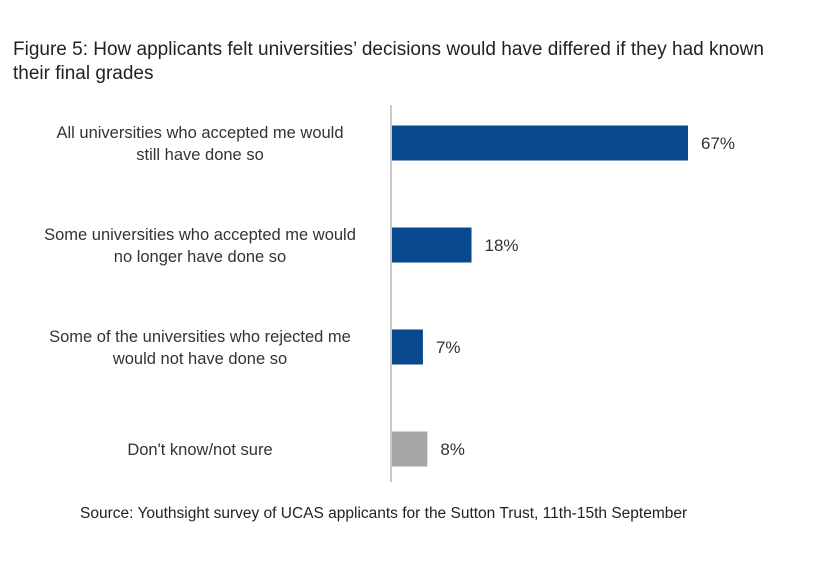 The width and height of the screenshot is (817, 563). Describe the element at coordinates (200, 155) in the screenshot. I see `category-label-line: still have done so` at that location.